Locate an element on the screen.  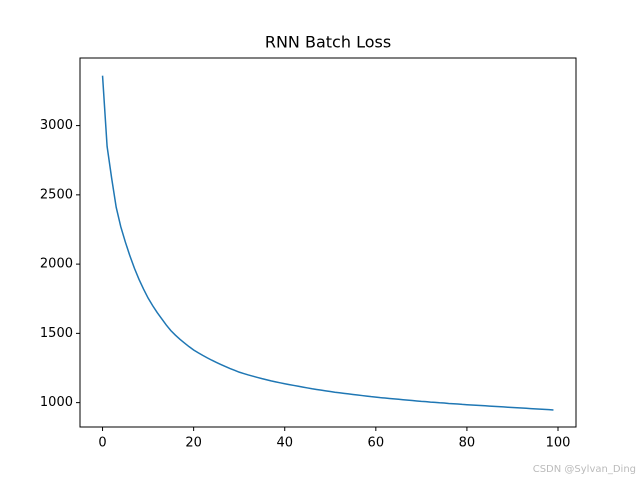
y-tick-label: 3000 is located at coordinates (56, 125).